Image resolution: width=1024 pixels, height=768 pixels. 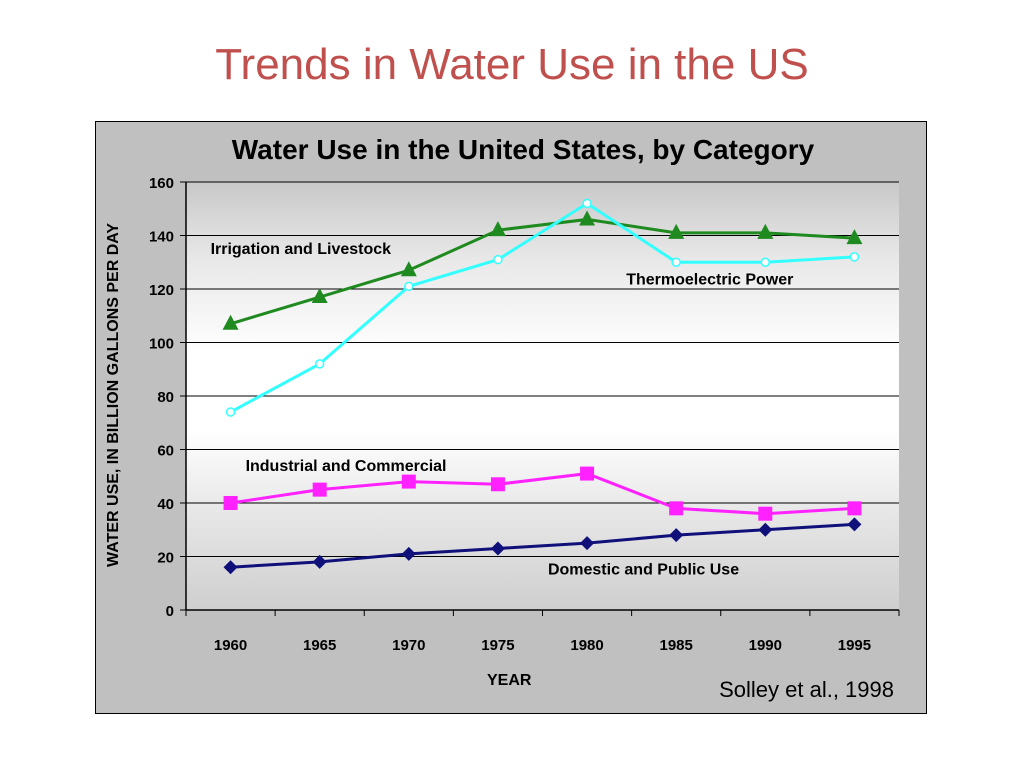 What do you see at coordinates (854, 645) in the screenshot?
I see `x-tick-label: 1995` at bounding box center [854, 645].